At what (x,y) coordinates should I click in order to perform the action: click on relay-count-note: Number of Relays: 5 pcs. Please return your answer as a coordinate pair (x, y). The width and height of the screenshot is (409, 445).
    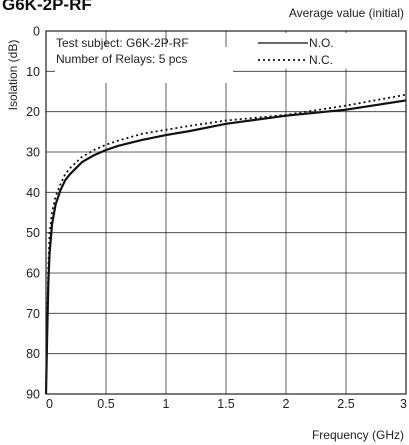
    Looking at the image, I should click on (121, 59).